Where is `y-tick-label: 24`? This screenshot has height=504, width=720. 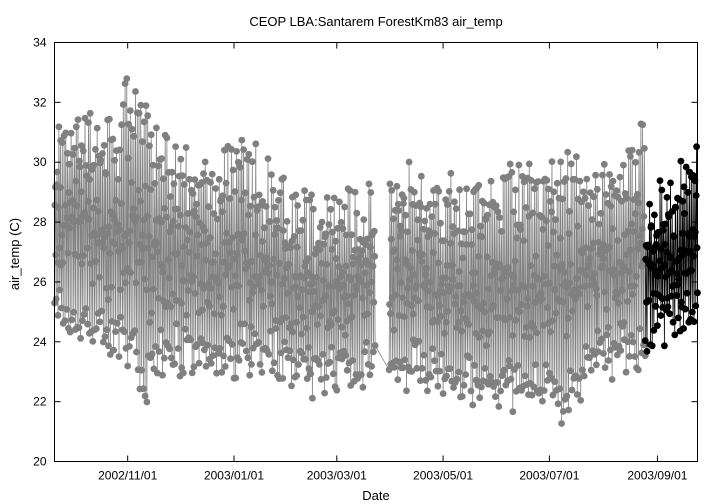 y-tick-label: 24 is located at coordinates (40, 342).